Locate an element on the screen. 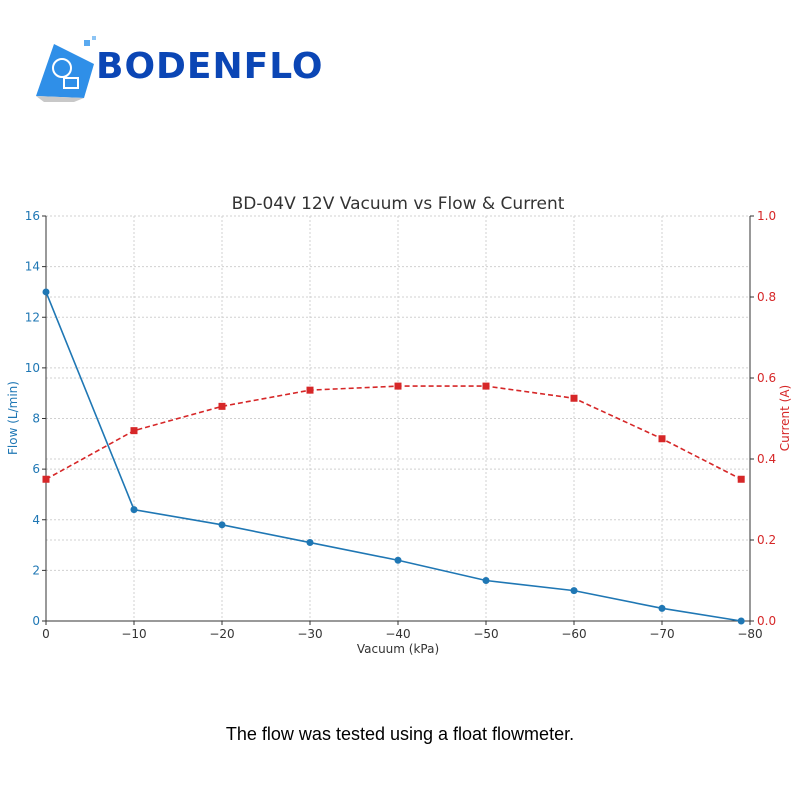  y-tick-label: 8 is located at coordinates (36, 419).